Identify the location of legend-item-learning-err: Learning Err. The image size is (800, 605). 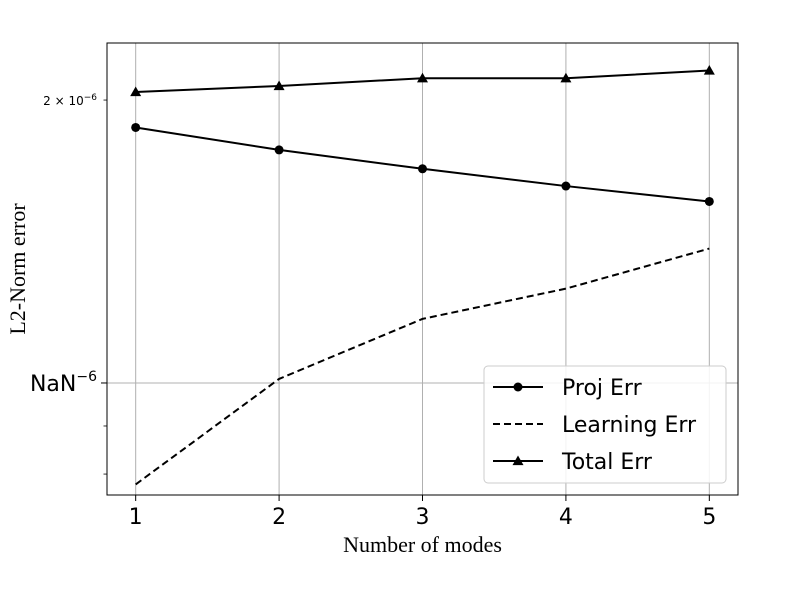
(595, 425).